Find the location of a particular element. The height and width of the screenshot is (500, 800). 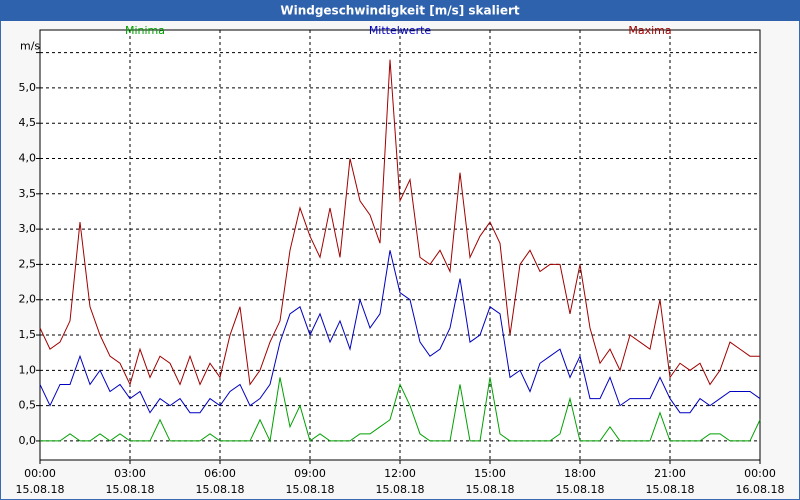

y-tick-label: m/s is located at coordinates (30, 46).